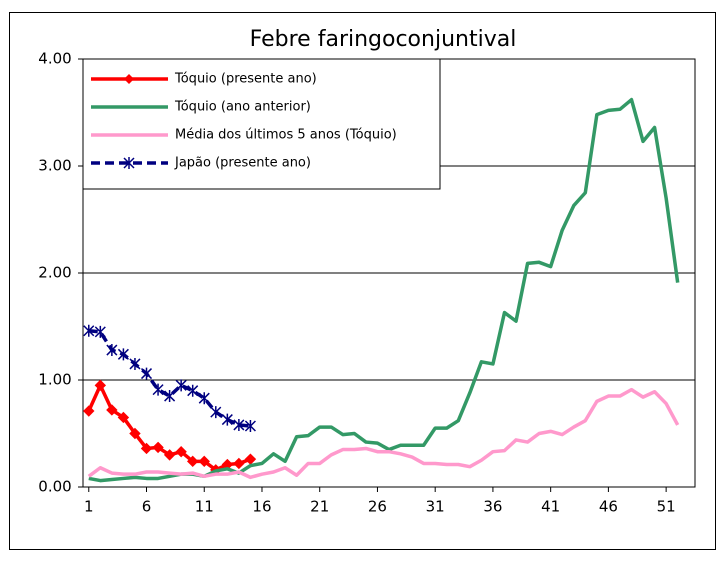 This screenshot has height=569, width=726. What do you see at coordinates (383, 433) in the screenshot?
I see `series-line` at bounding box center [383, 433].